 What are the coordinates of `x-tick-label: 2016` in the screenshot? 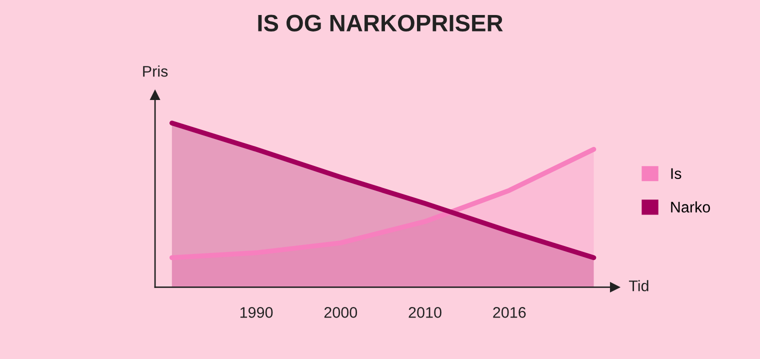 It's located at (509, 312).